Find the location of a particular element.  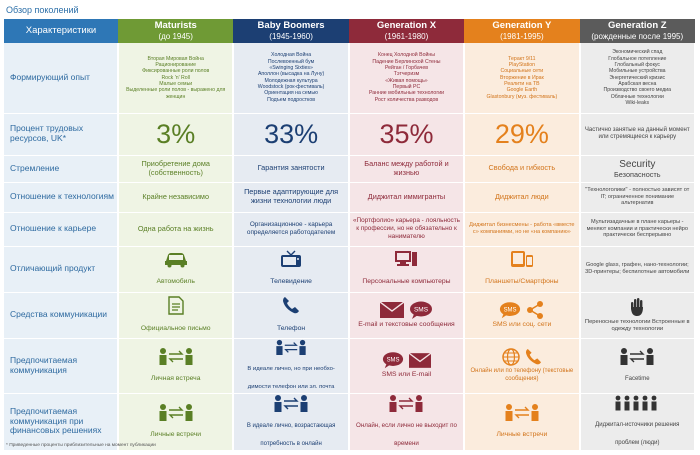

comm-label: Facetime is located at coordinates (637, 378).